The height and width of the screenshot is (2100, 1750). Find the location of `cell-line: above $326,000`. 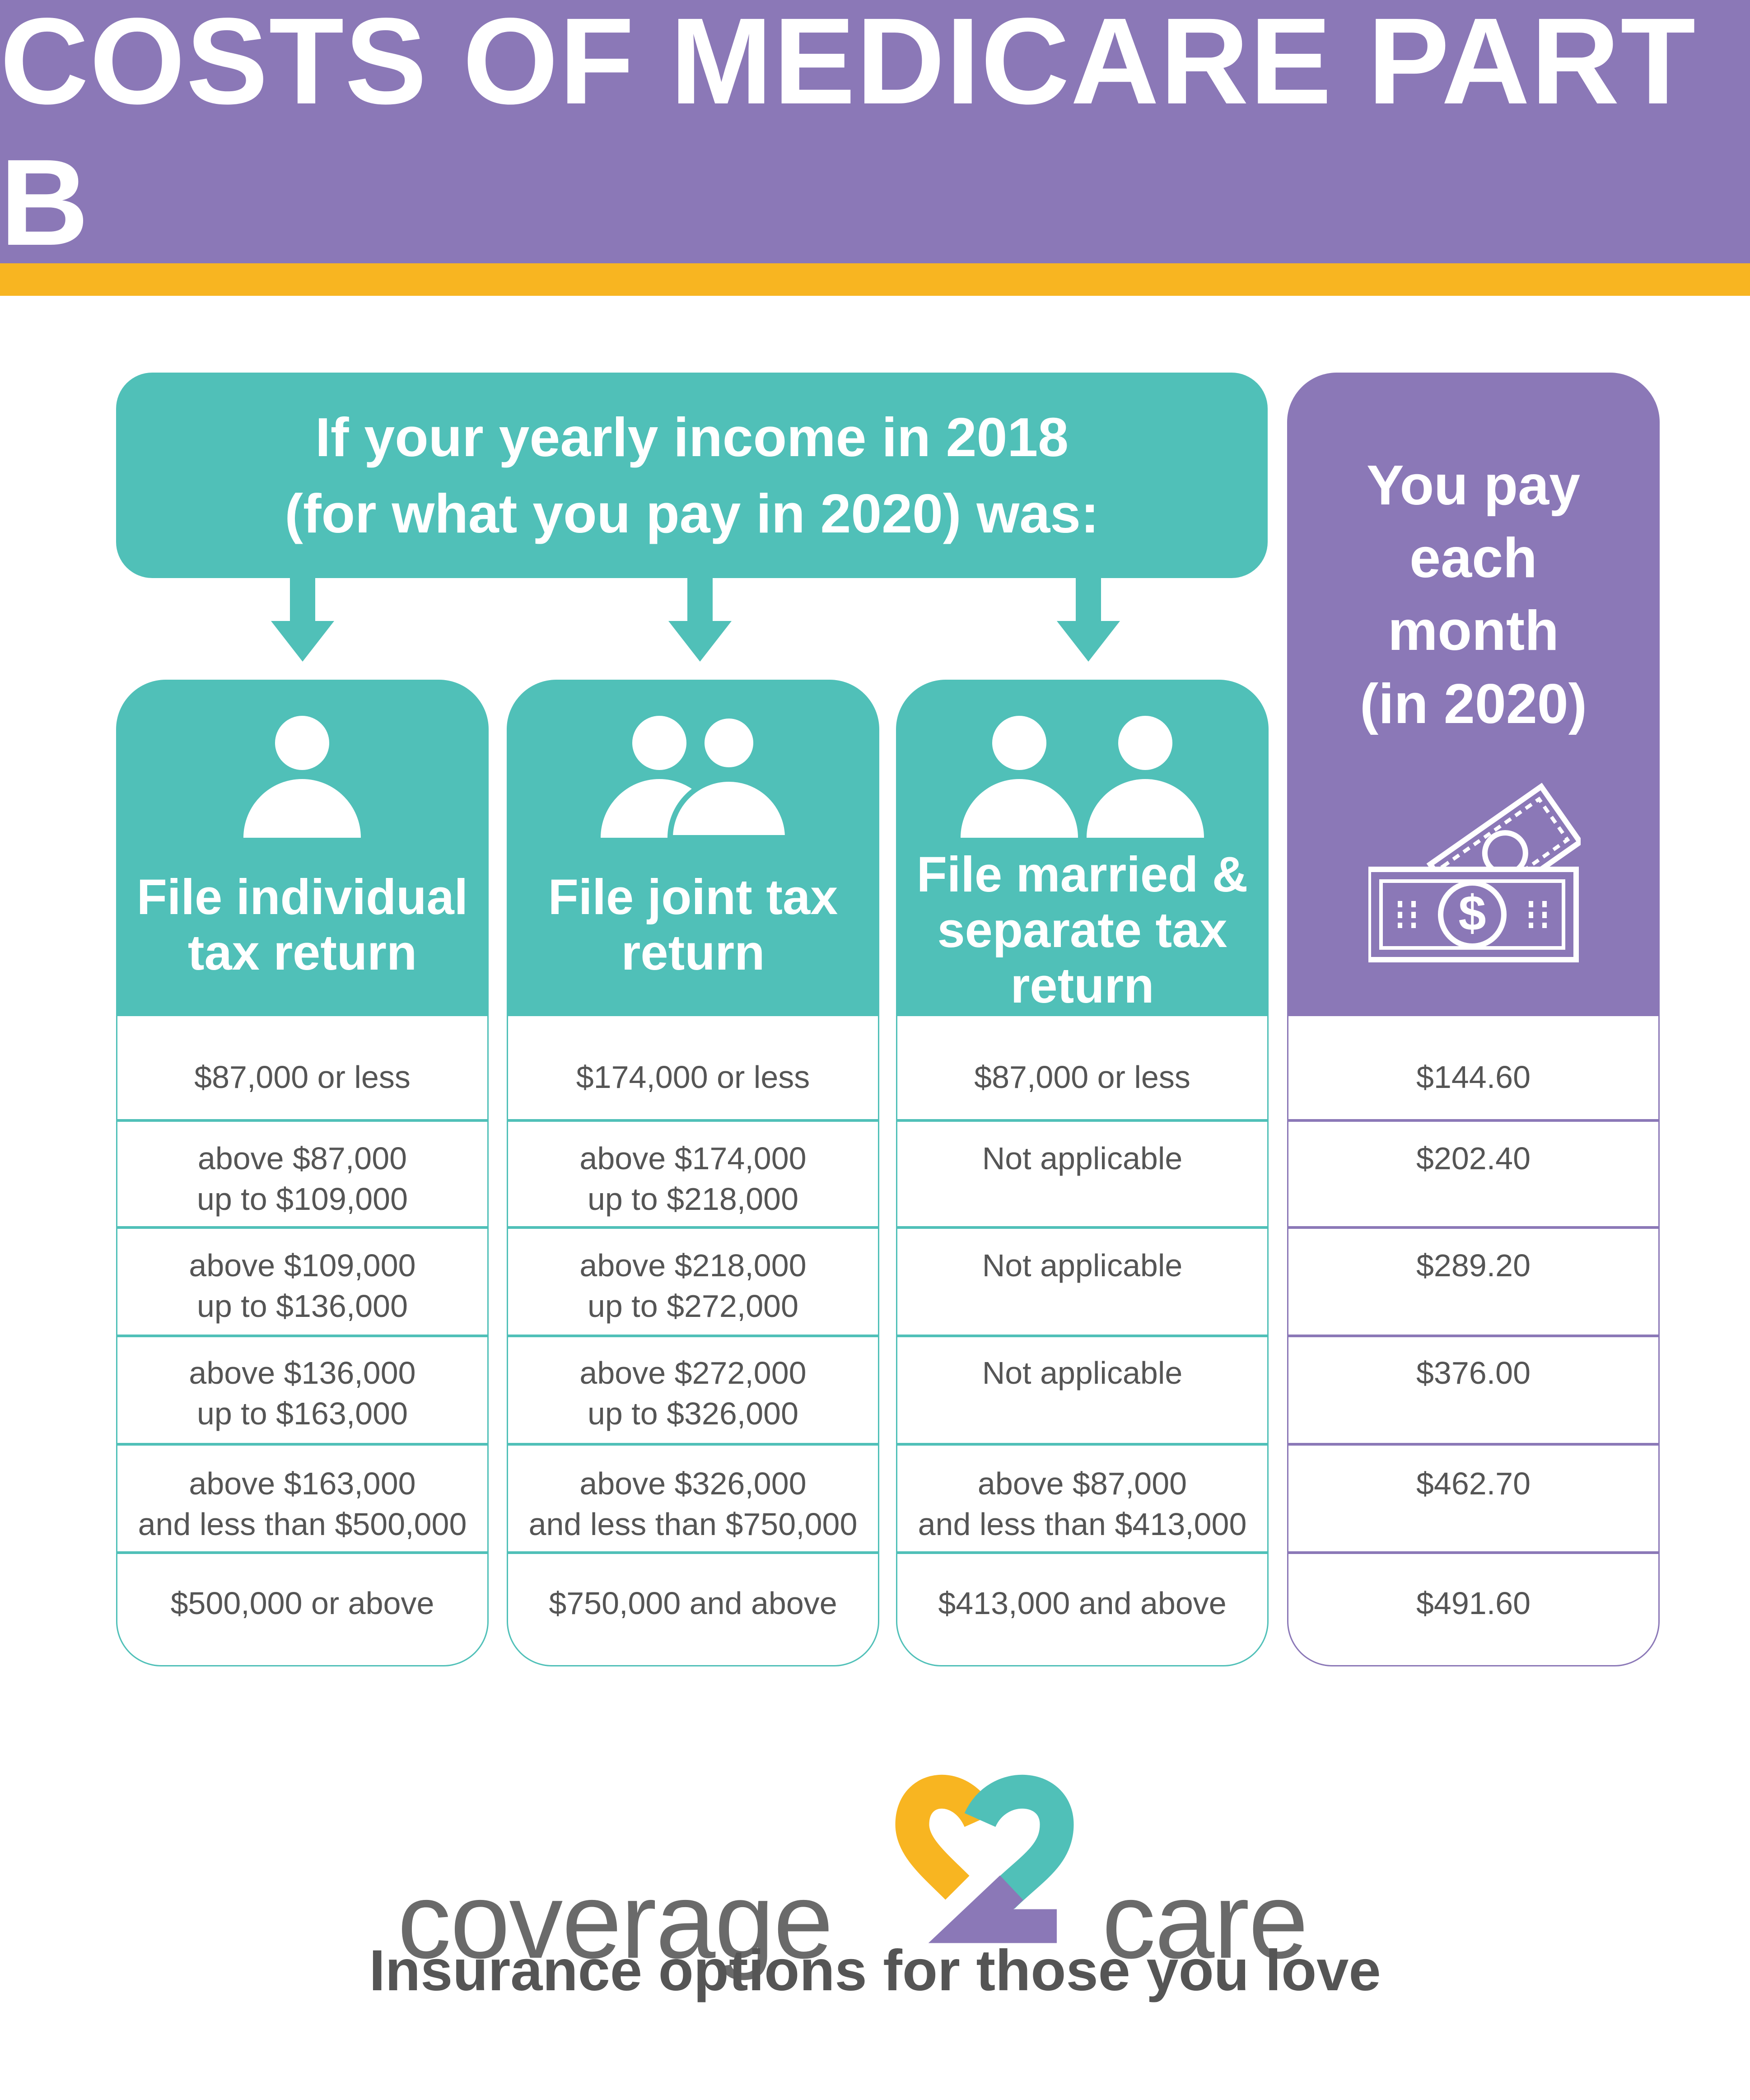

cell-line: above $326,000 is located at coordinates (693, 1483).